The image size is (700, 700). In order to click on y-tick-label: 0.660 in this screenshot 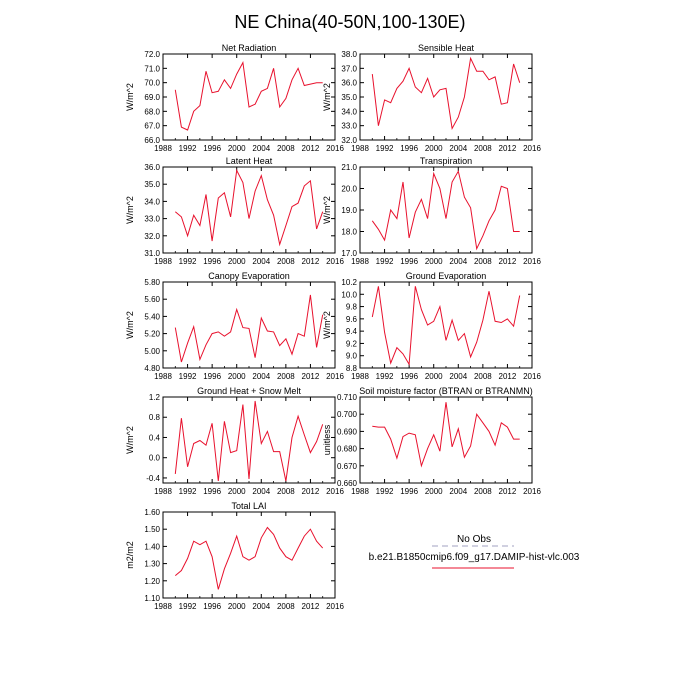, I will do `click(347, 483)`.